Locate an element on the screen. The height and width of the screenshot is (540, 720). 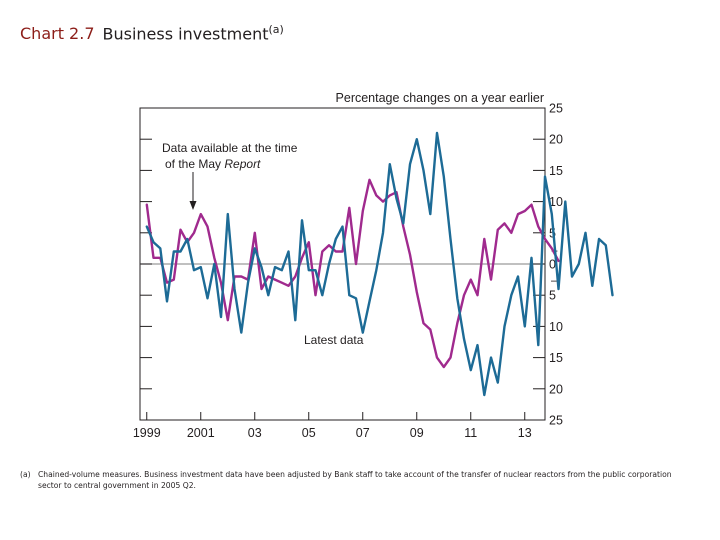
x-tick-label: 13 is located at coordinates (525, 433).